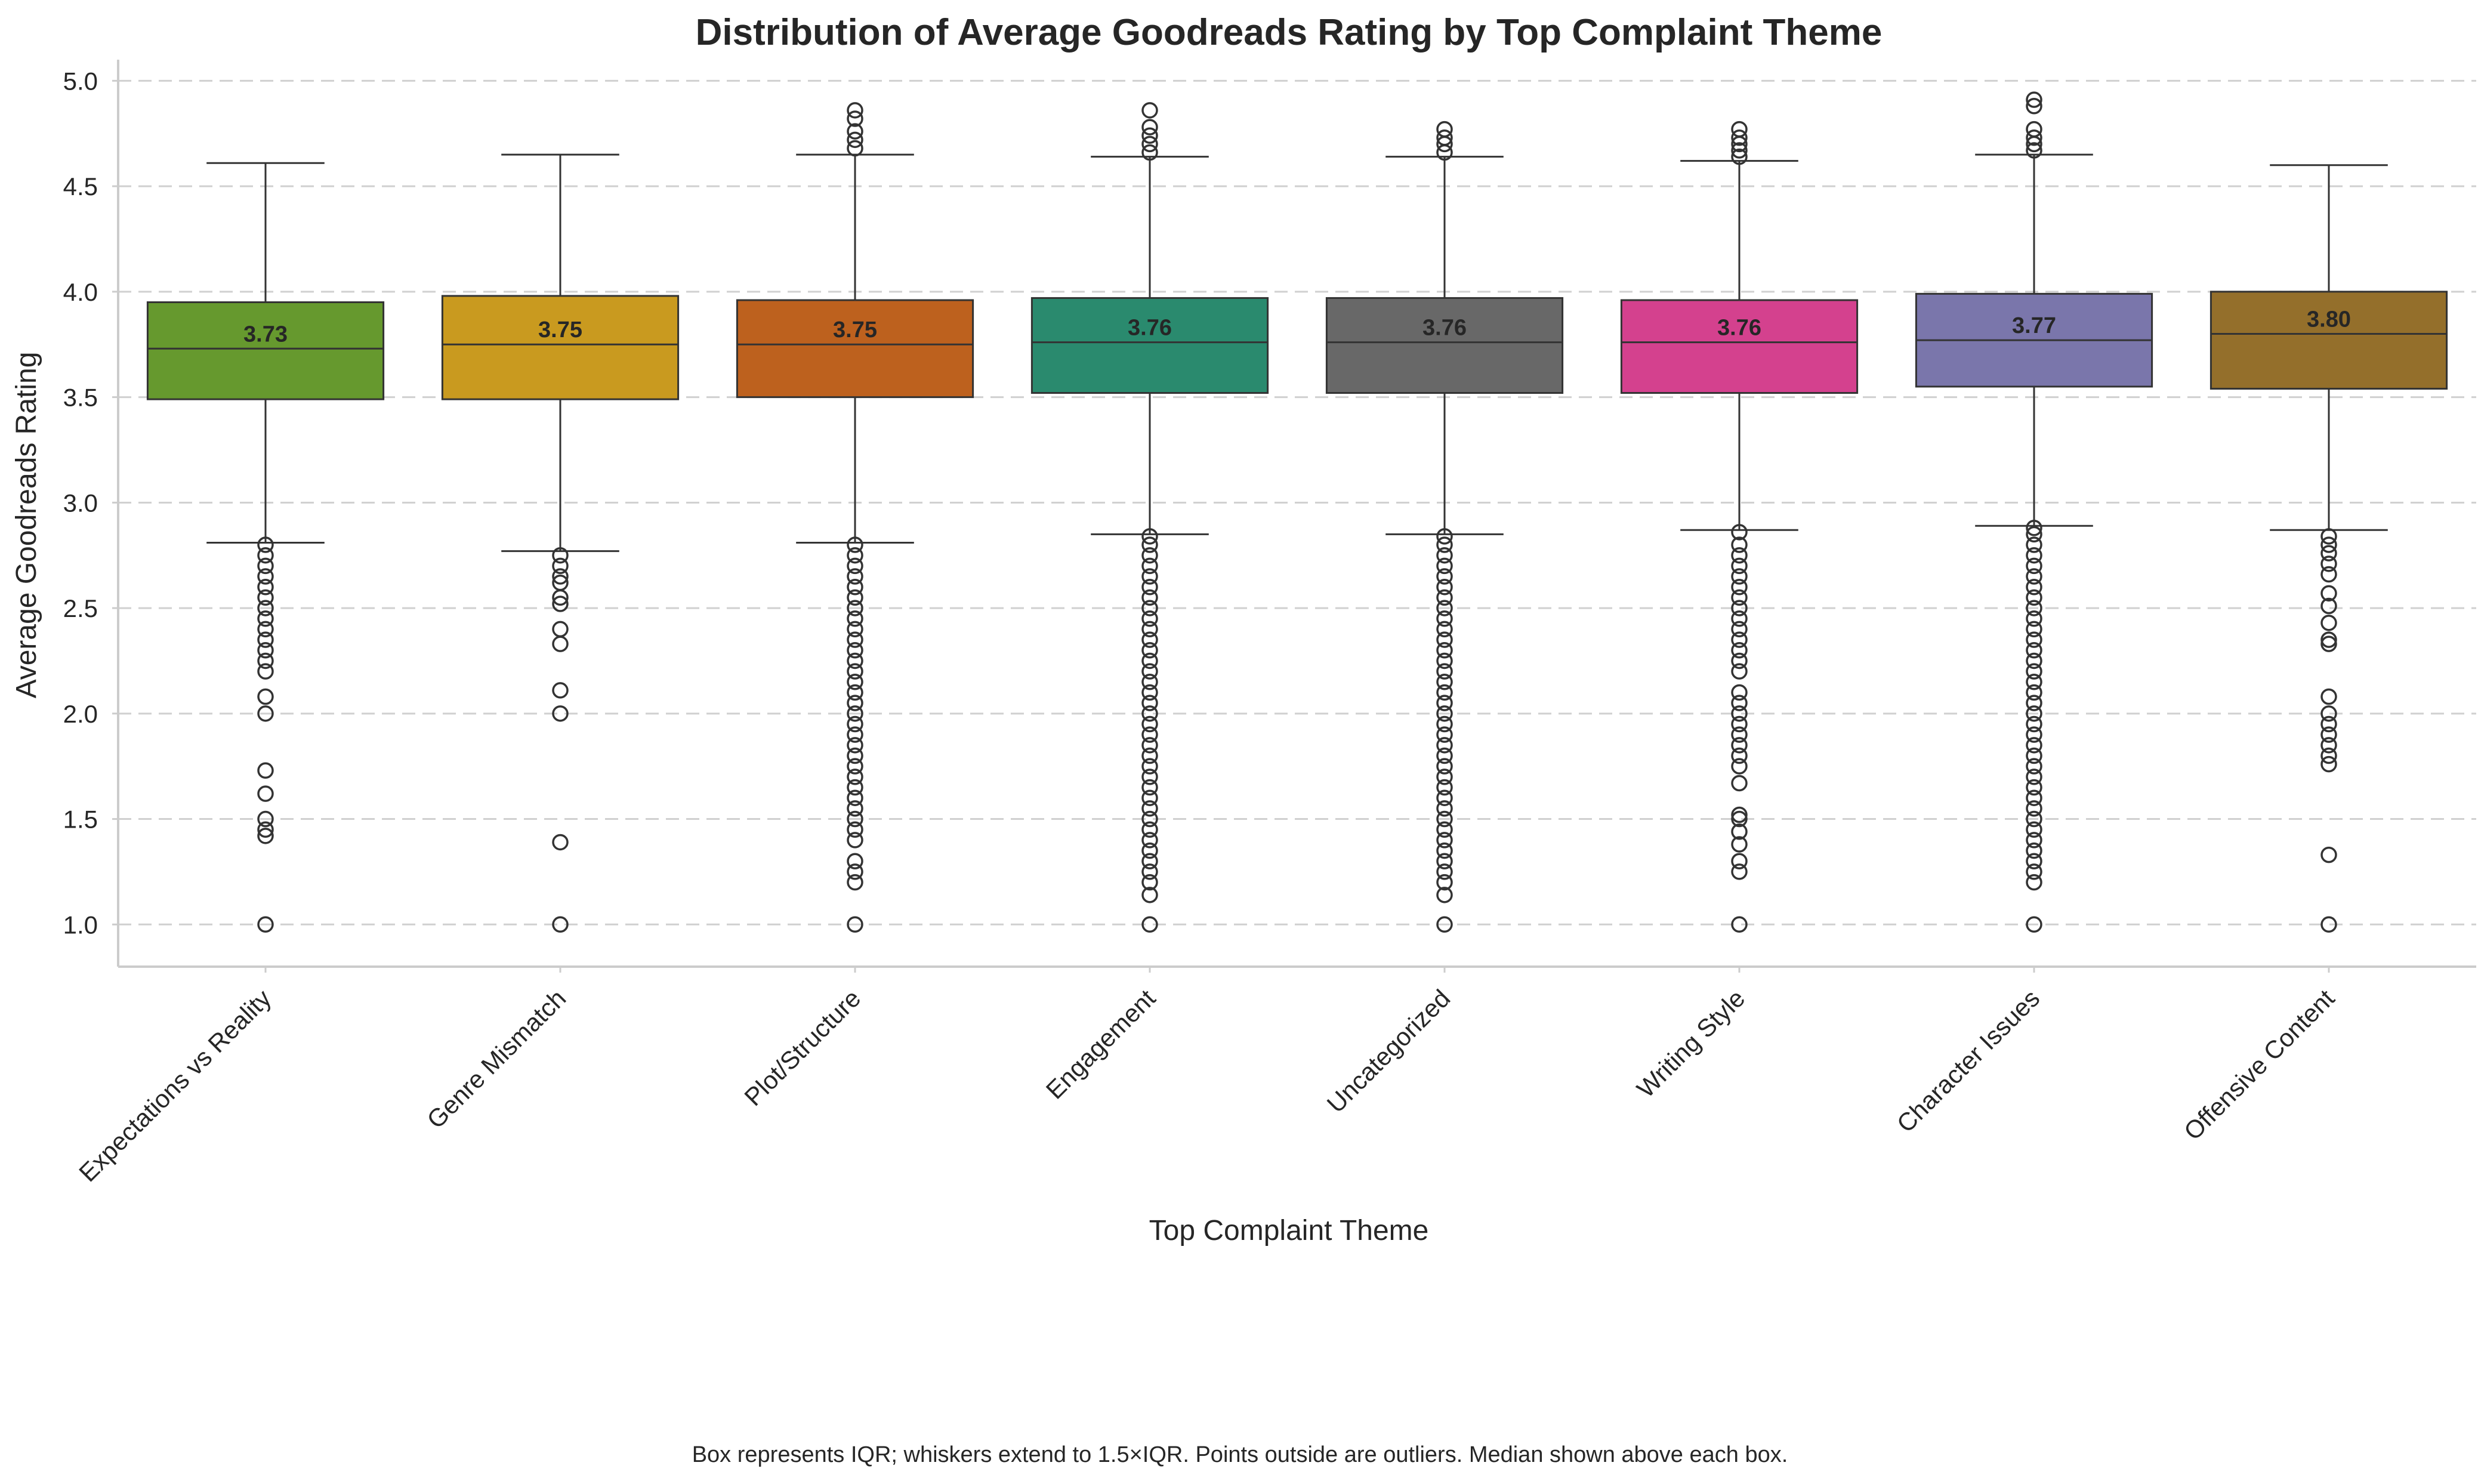 The image size is (2478, 1484). Describe the element at coordinates (80, 925) in the screenshot. I see `y-tick-label: 1.0` at that location.